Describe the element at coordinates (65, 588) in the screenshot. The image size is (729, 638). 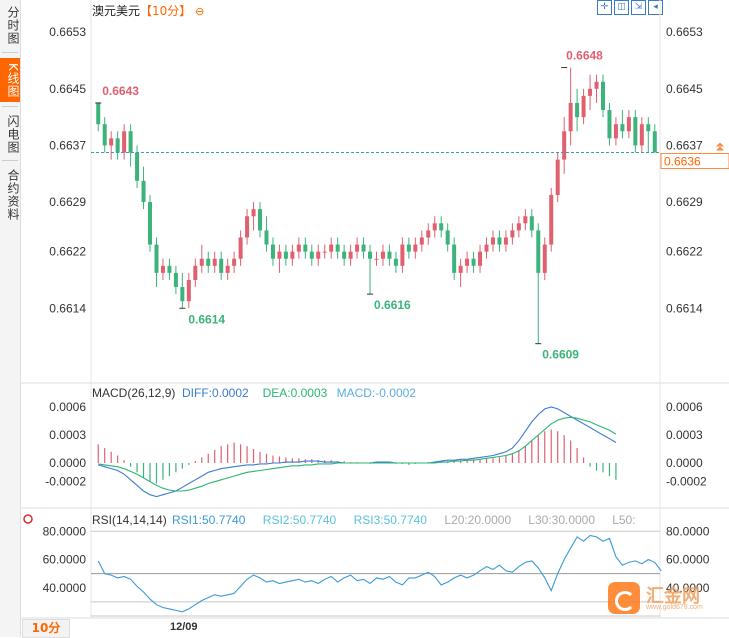
I see `rsi-y-tick-left: 40.0000` at that location.